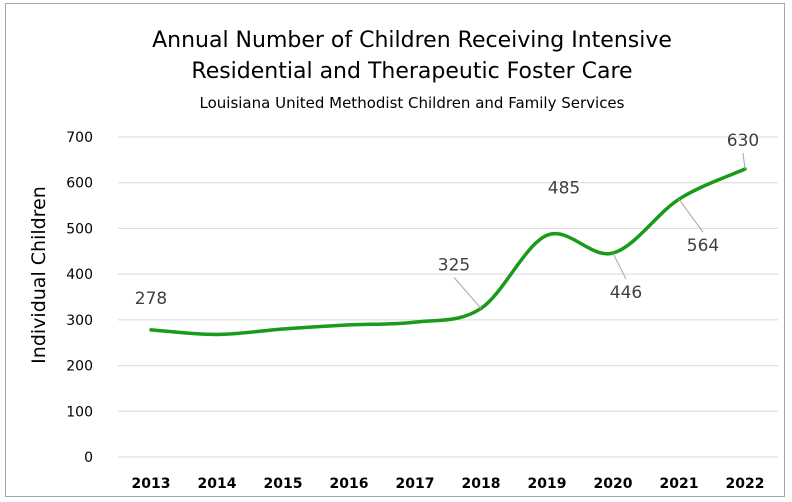  Describe the element at coordinates (79, 412) in the screenshot. I see `y-tick-label: 100` at that location.